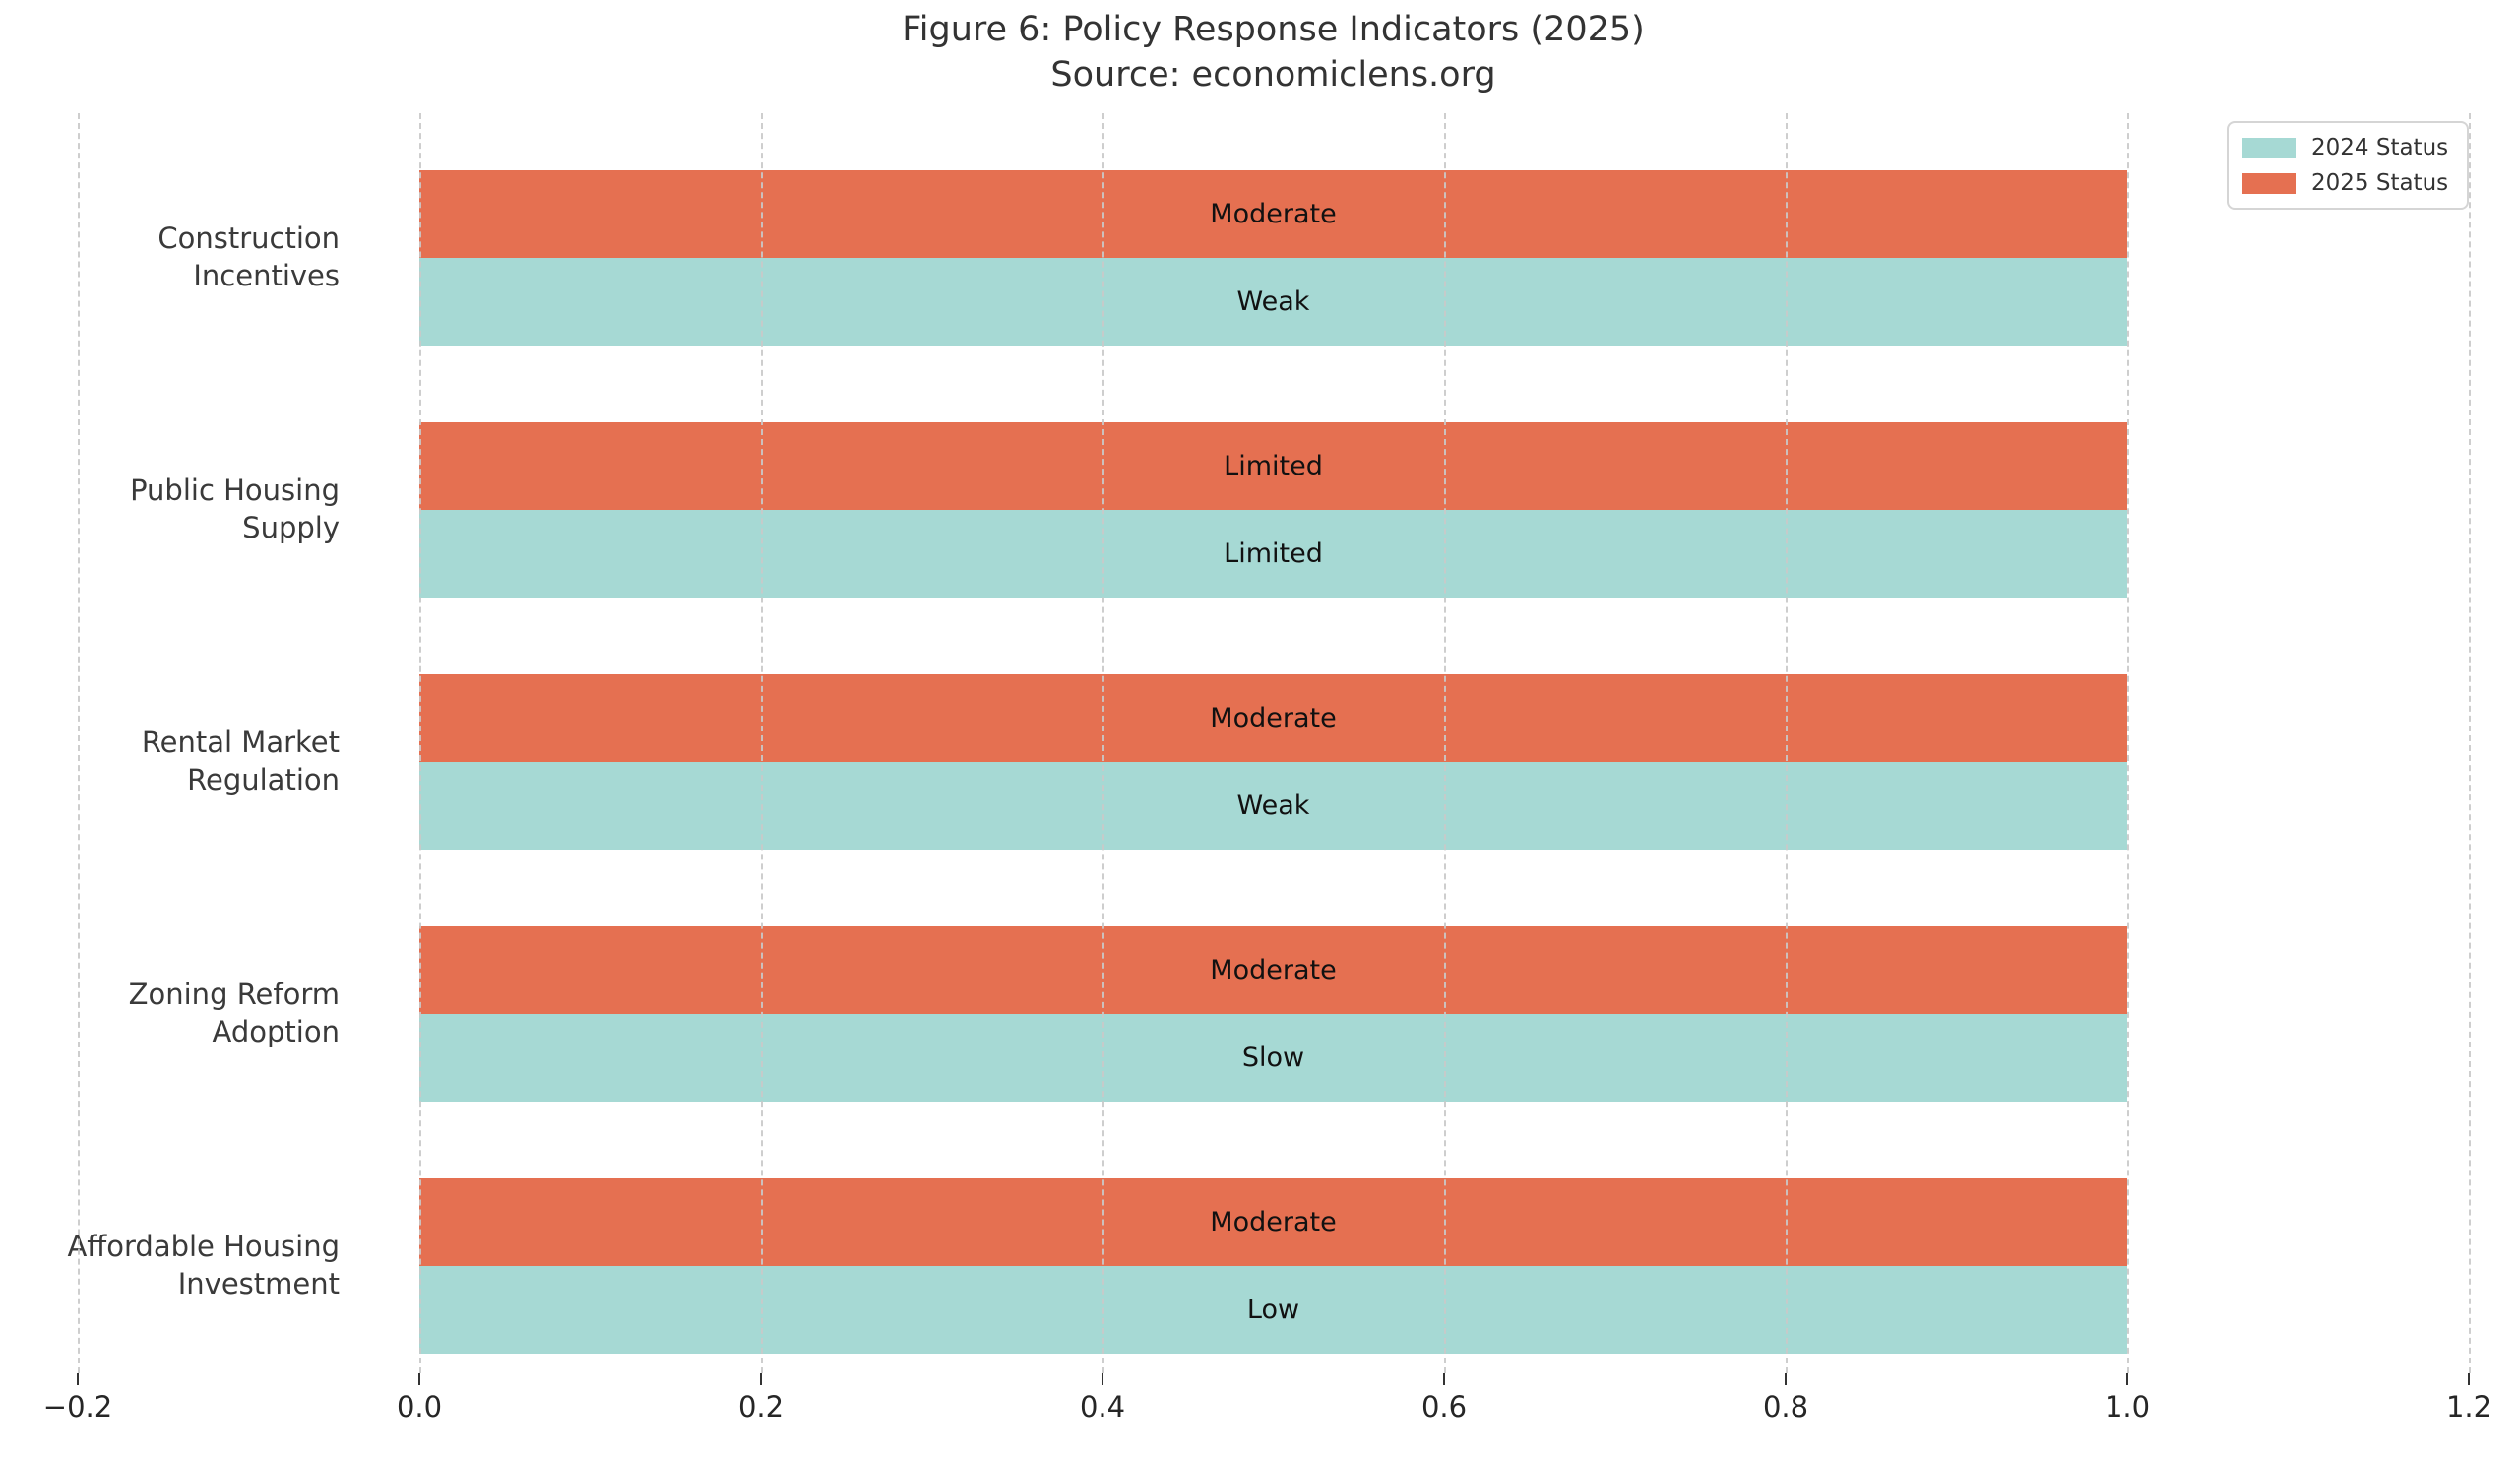  Describe the element at coordinates (2380, 183) in the screenshot. I see `legend-label: 2025 Status` at that location.